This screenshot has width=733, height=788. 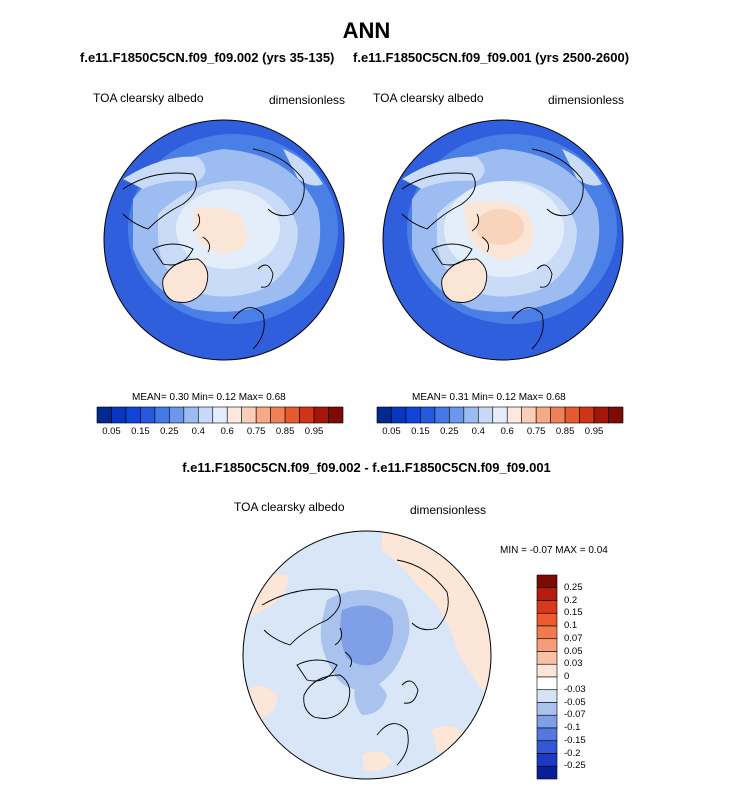 I want to click on diff-colorbar-tick-label: 0.05, so click(x=573, y=651).